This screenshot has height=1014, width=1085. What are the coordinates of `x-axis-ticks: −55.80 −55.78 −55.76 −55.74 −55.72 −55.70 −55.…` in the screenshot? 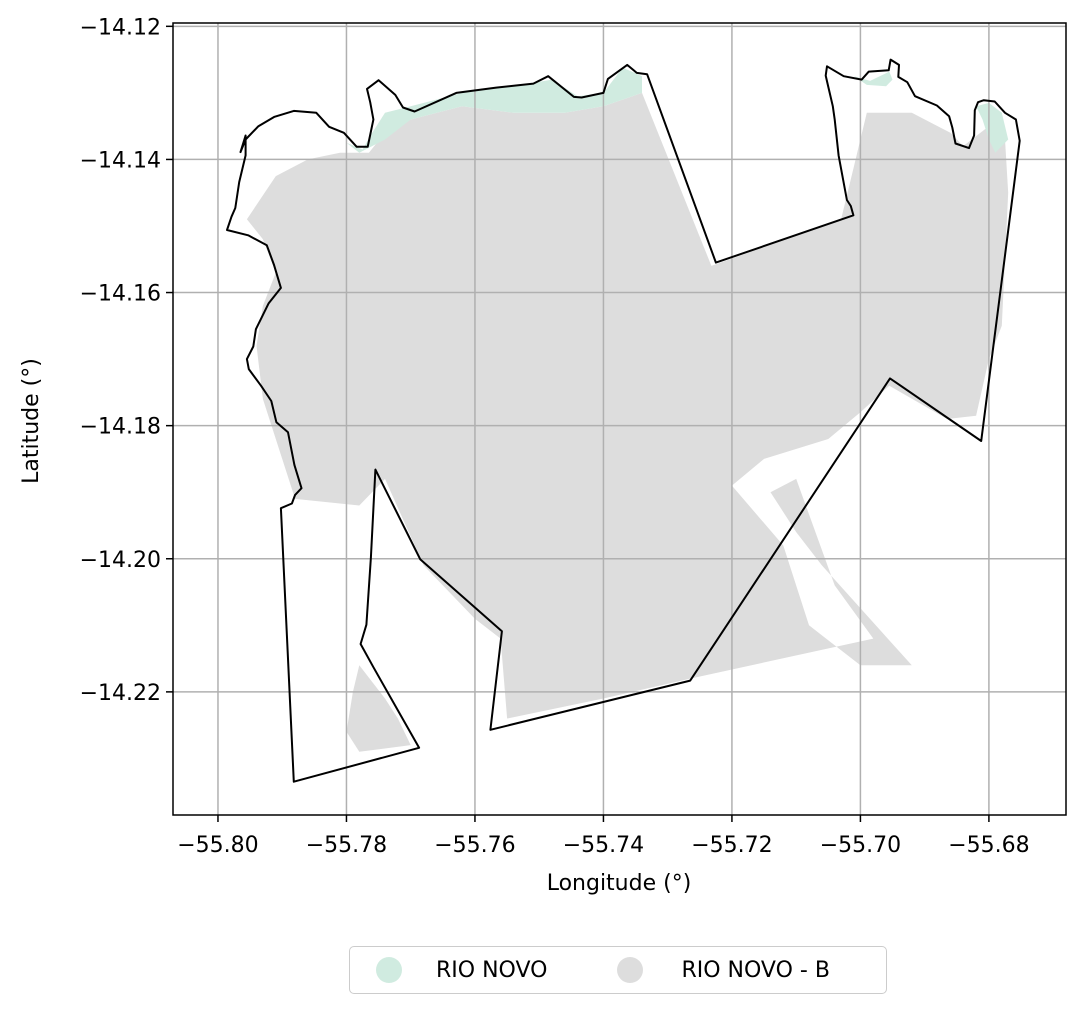 It's located at (603, 836).